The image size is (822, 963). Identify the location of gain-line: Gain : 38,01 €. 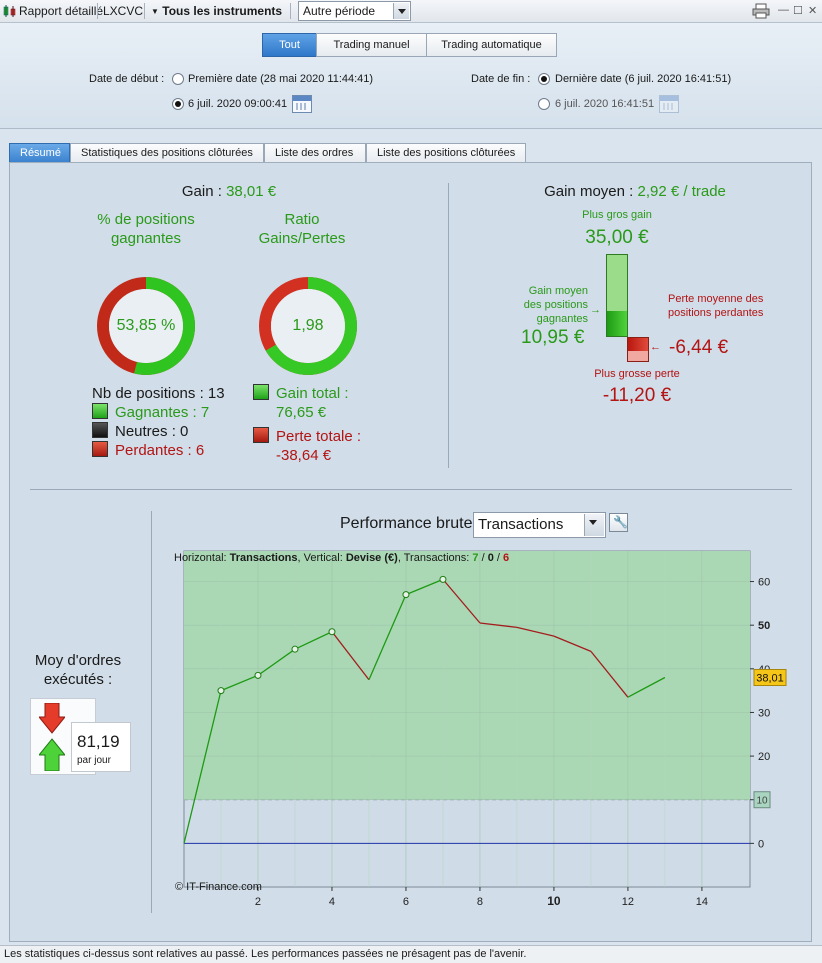
(229, 191).